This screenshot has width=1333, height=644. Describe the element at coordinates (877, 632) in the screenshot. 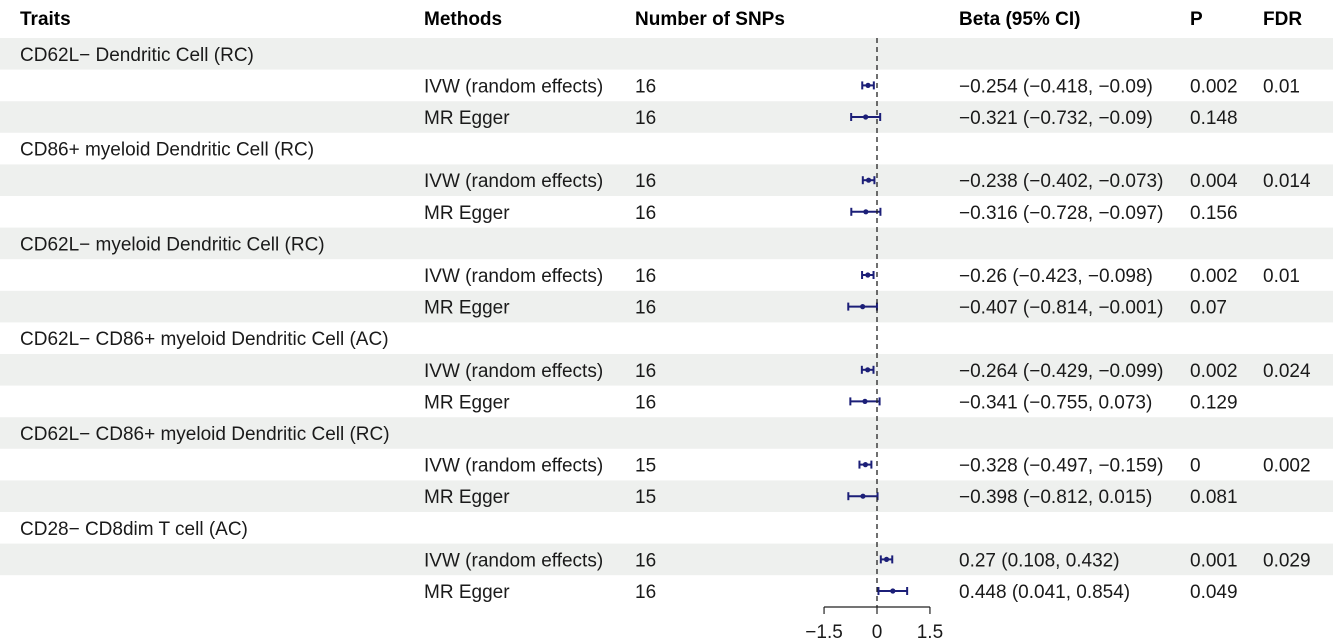

I see `x-tick-label: 0` at that location.